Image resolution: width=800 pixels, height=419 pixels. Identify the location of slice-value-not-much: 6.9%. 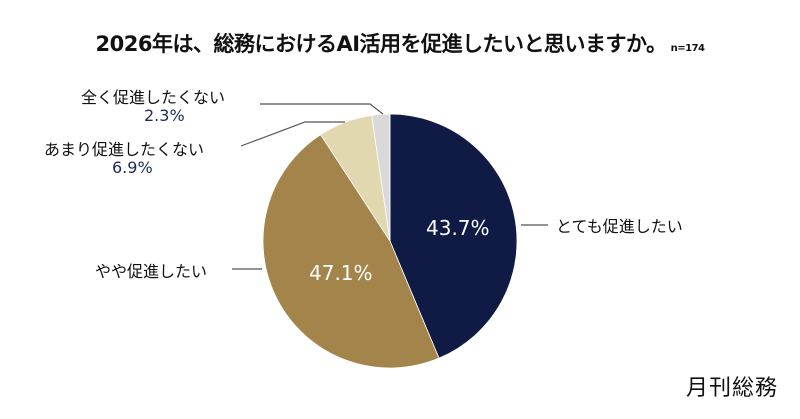
(132, 167).